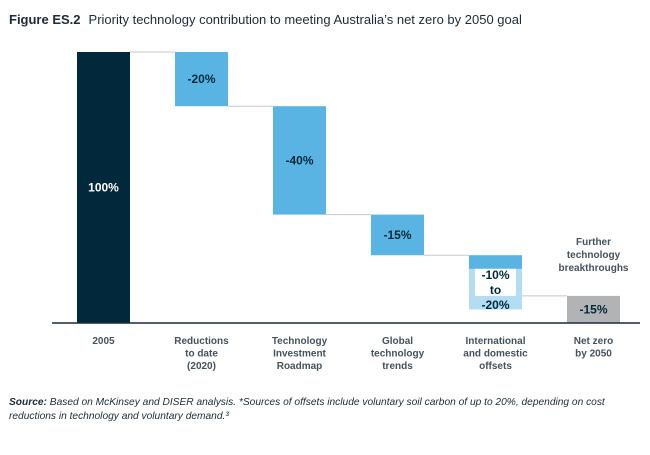 The image size is (650, 455). Describe the element at coordinates (397, 341) in the screenshot. I see `x-tick-label: Global` at that location.